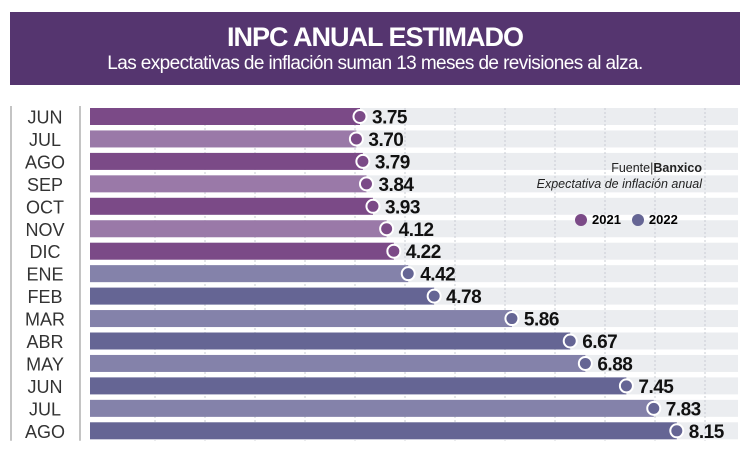 The image size is (750, 465). I want to click on data-label: 4.22, so click(423, 252).